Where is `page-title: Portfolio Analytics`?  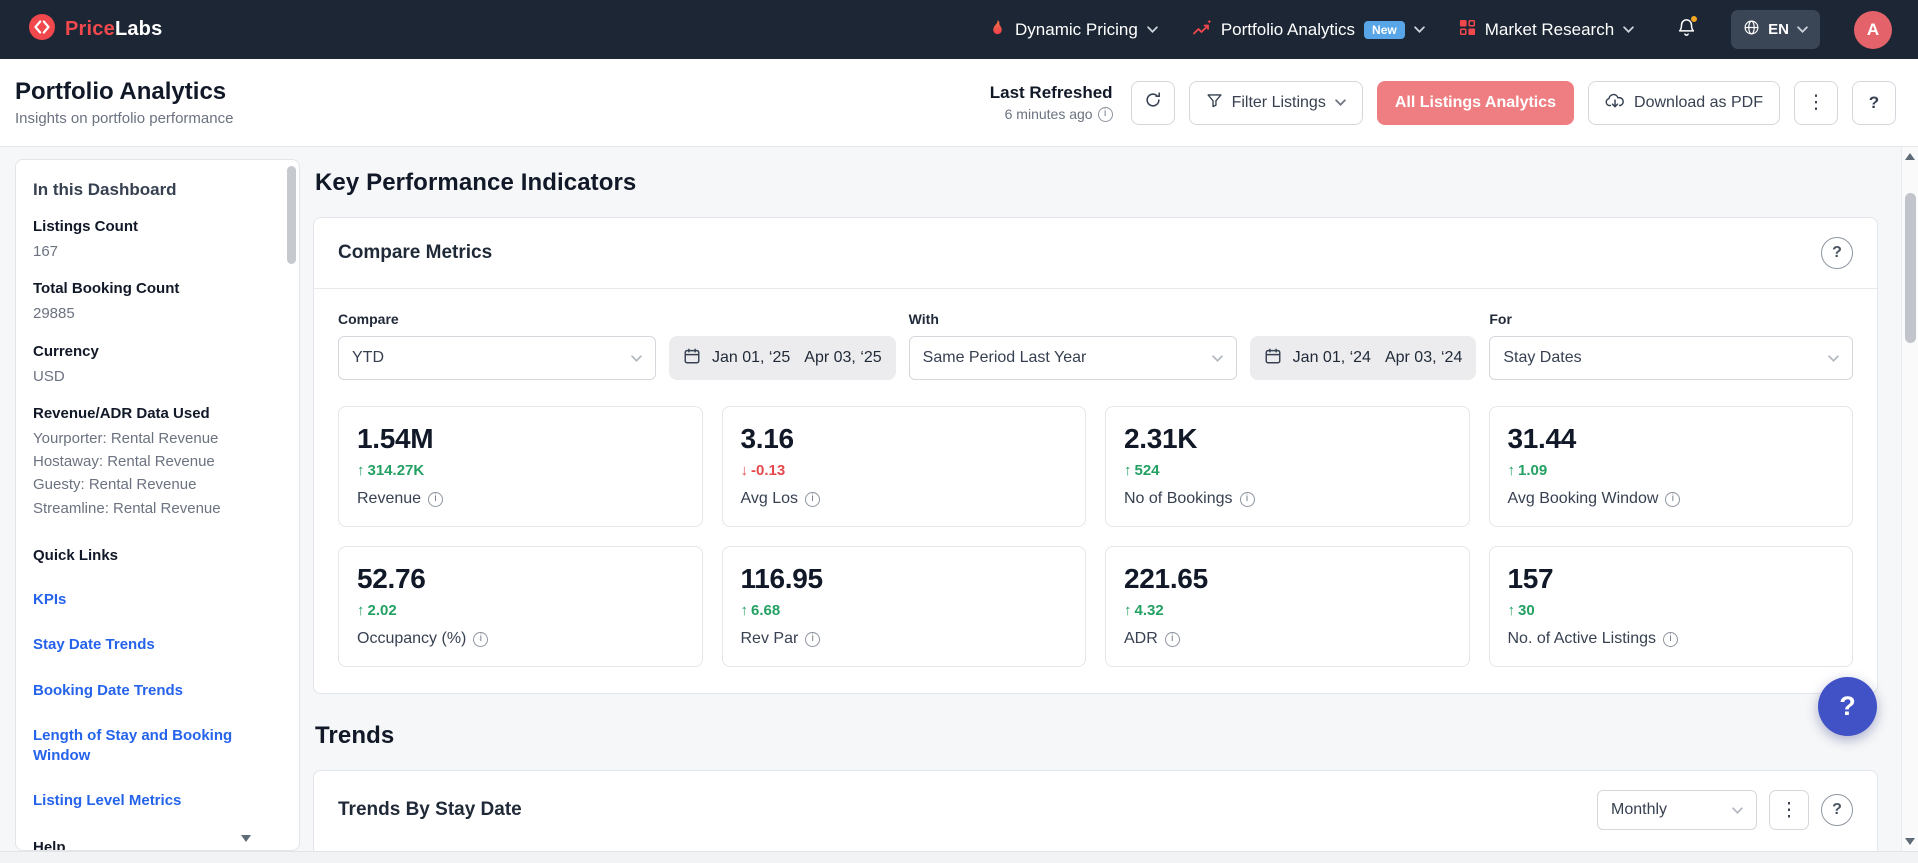 page-title: Portfolio Analytics is located at coordinates (121, 91).